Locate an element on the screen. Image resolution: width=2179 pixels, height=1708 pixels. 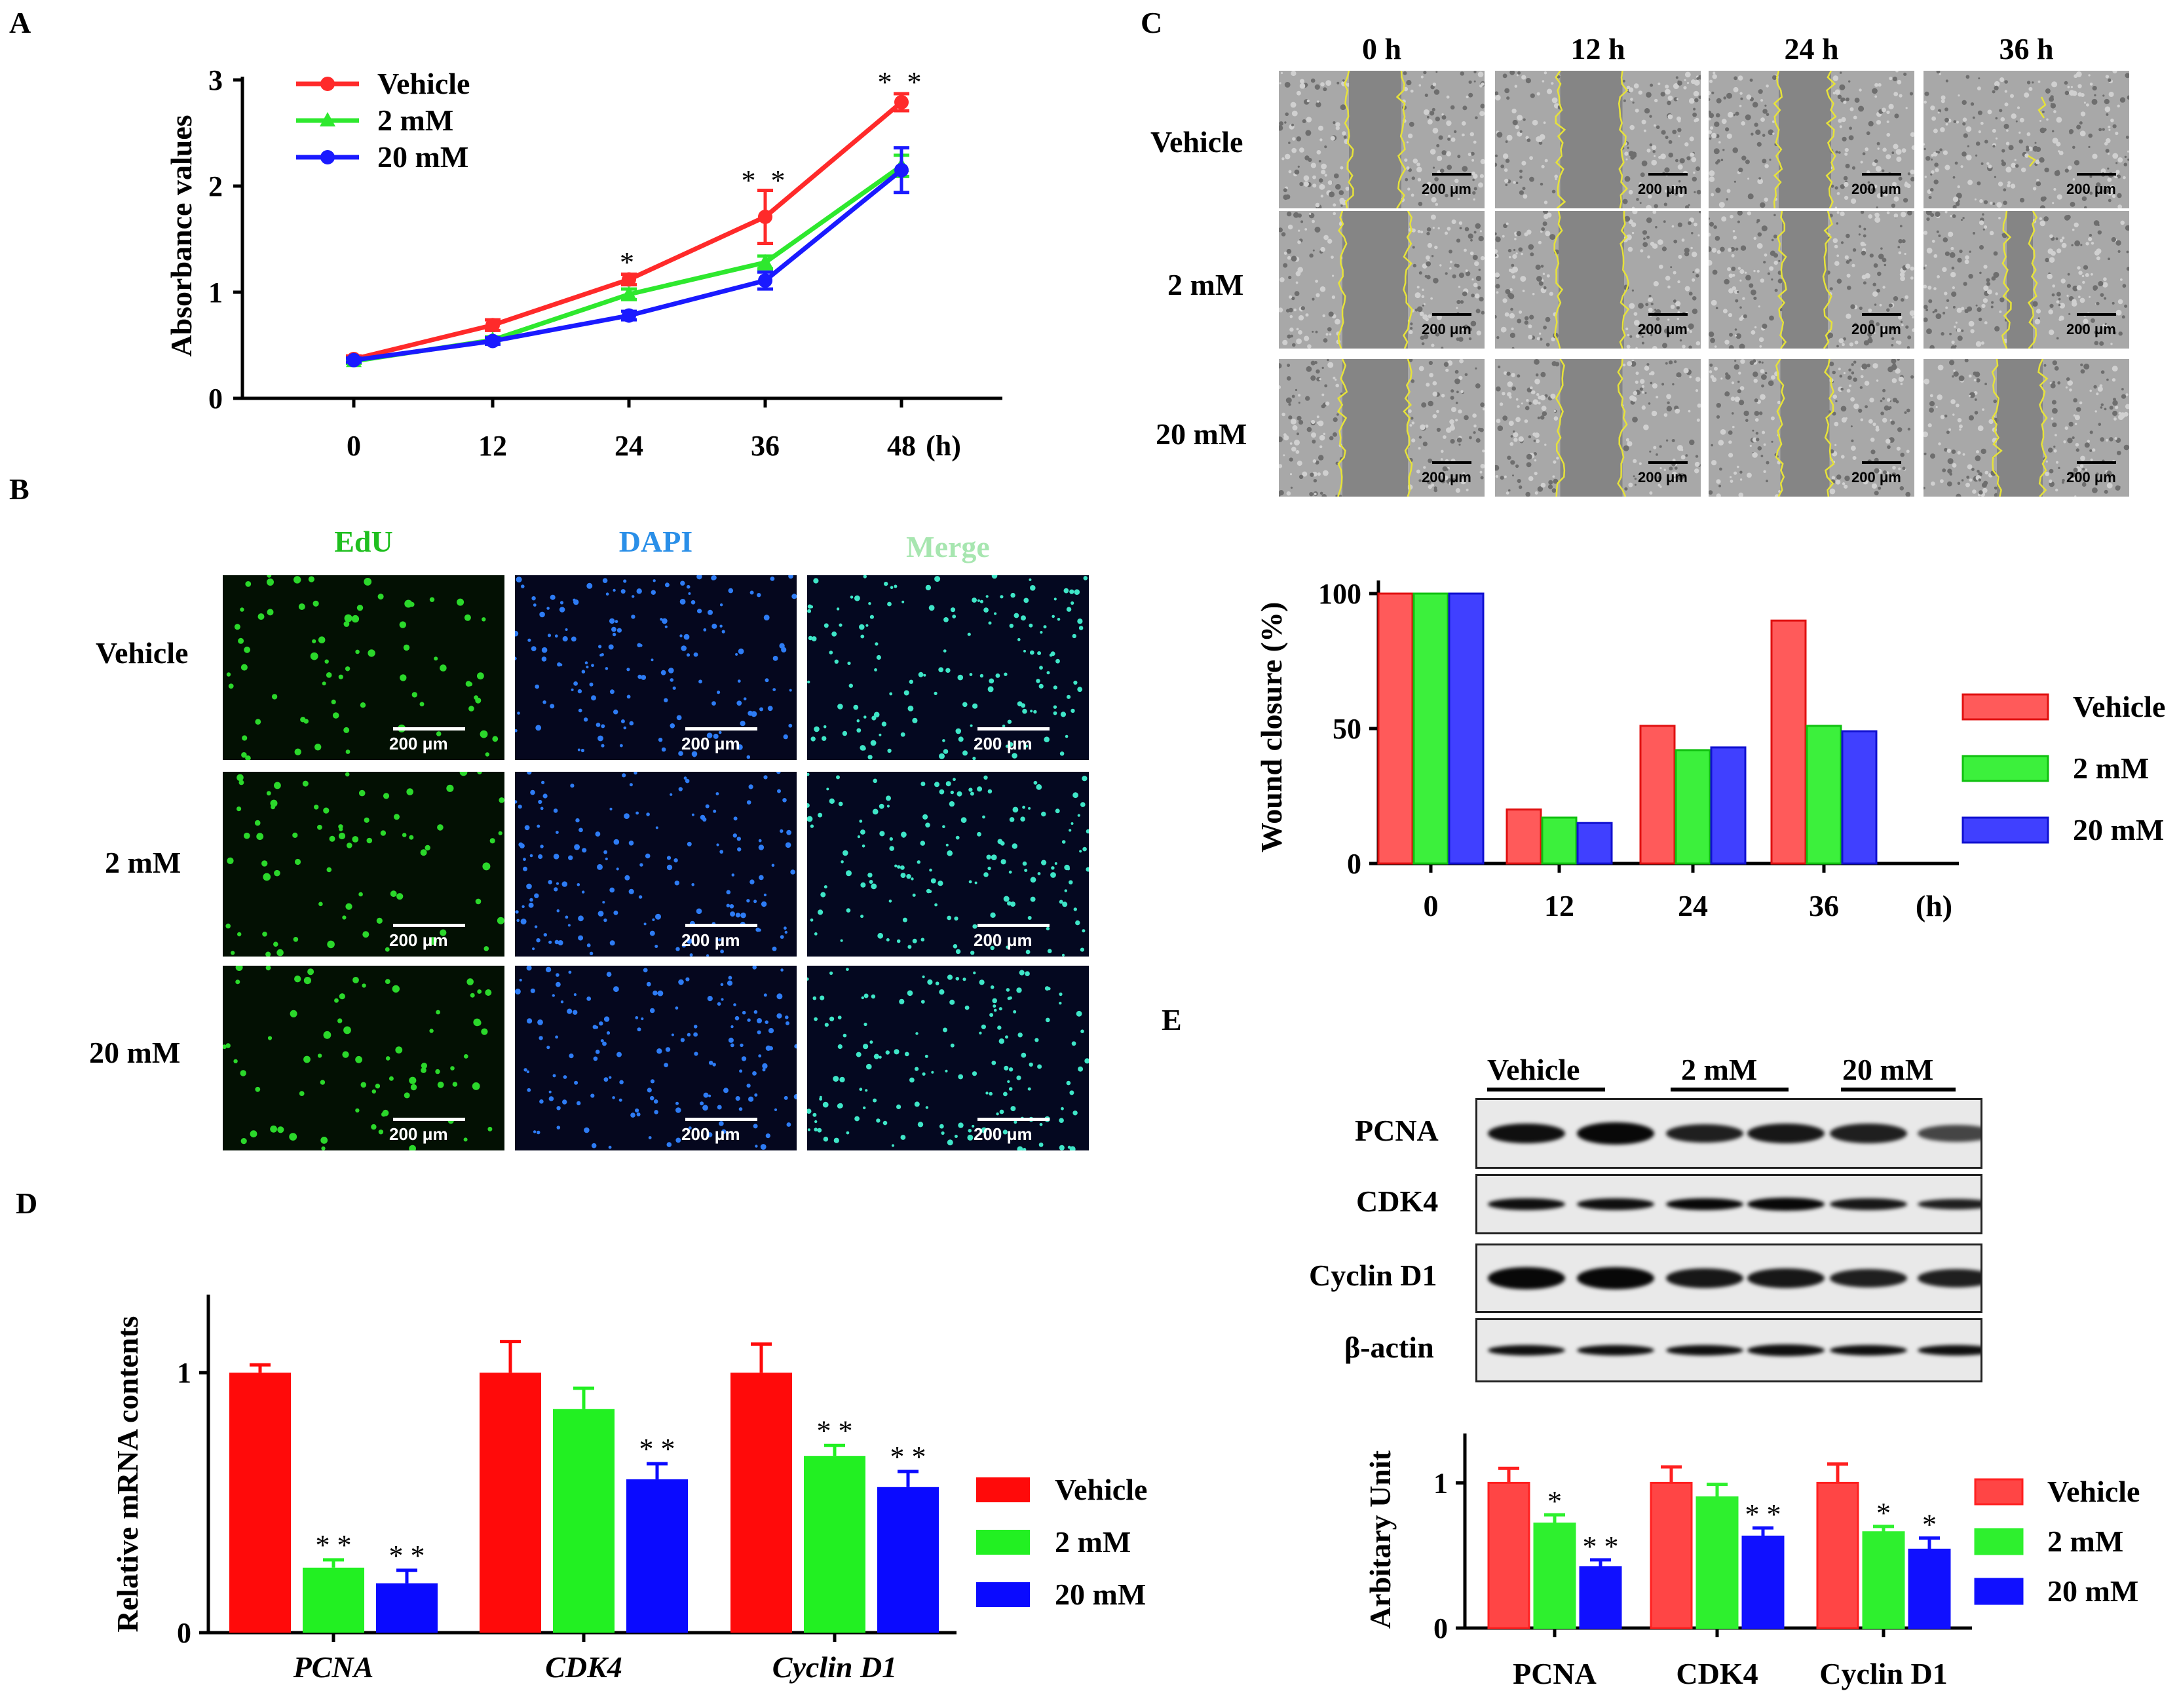
a-x-tick-label: 48 is located at coordinates (902, 446).